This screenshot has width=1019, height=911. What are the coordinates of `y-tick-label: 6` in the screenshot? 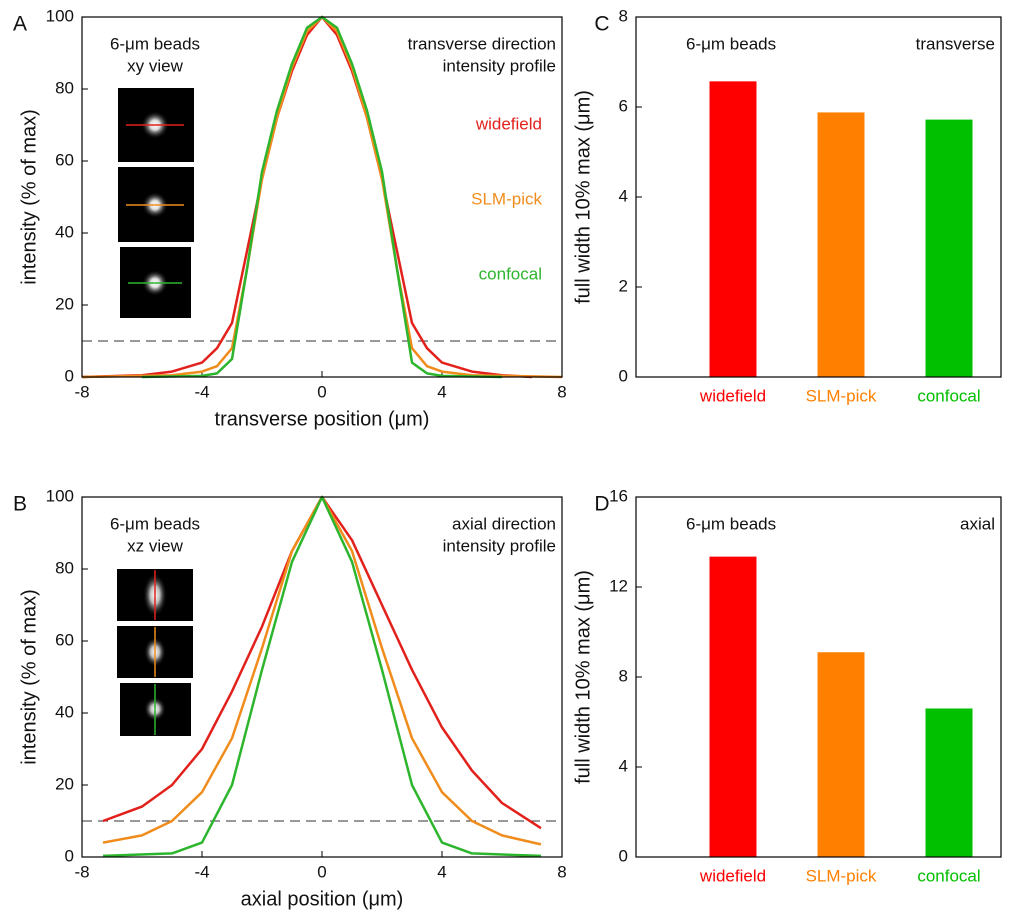 It's located at (623, 105).